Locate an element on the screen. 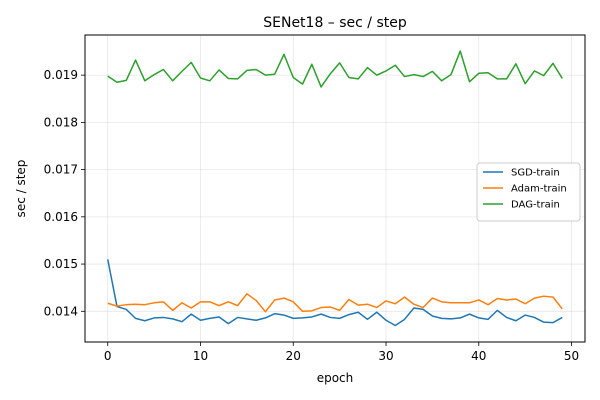 This screenshot has width=600, height=400. x-tick-label: 0 is located at coordinates (108, 356).